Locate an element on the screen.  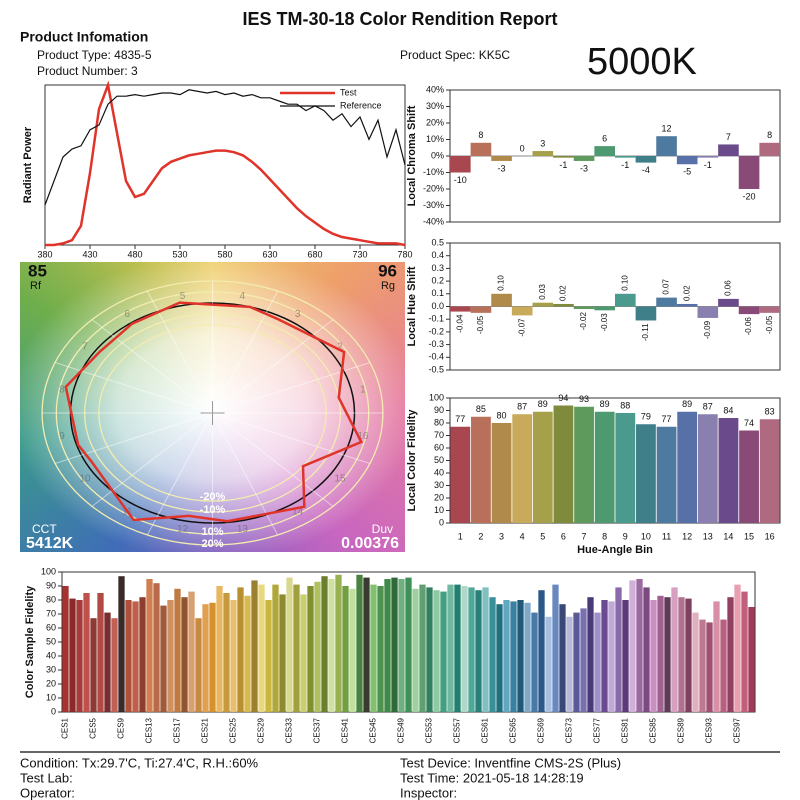
x-tick-label: 13 is located at coordinates (708, 536).